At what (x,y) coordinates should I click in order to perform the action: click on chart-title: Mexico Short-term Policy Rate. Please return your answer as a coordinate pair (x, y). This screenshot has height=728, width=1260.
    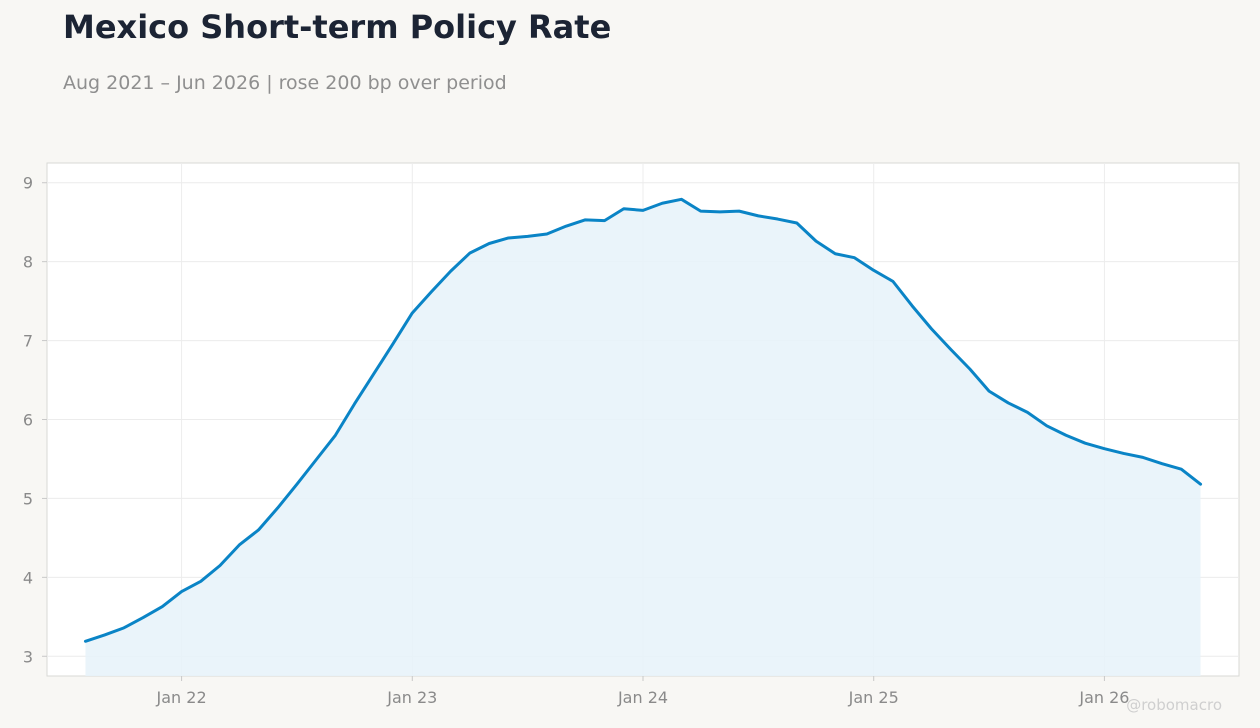
    Looking at the image, I should click on (337, 27).